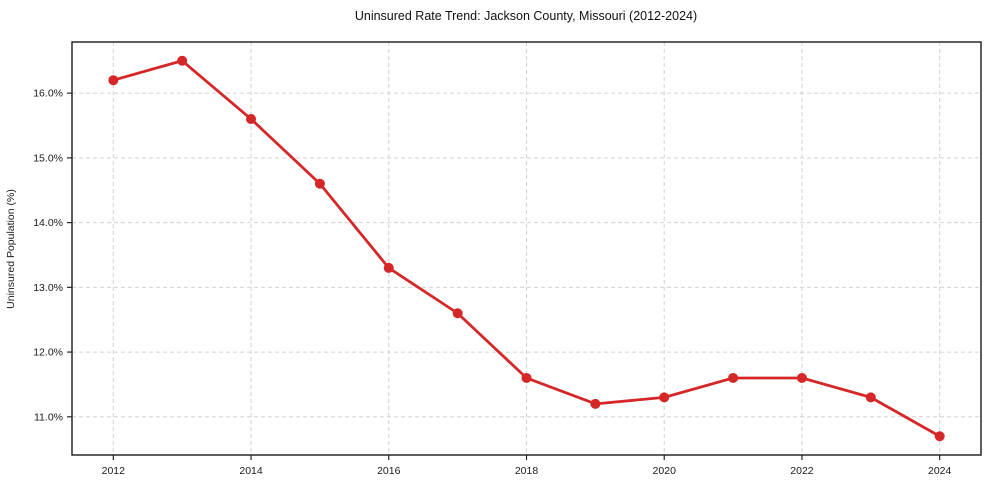 The width and height of the screenshot is (989, 490). What do you see at coordinates (48, 94) in the screenshot?
I see `y-tick-label: 16.0%` at bounding box center [48, 94].